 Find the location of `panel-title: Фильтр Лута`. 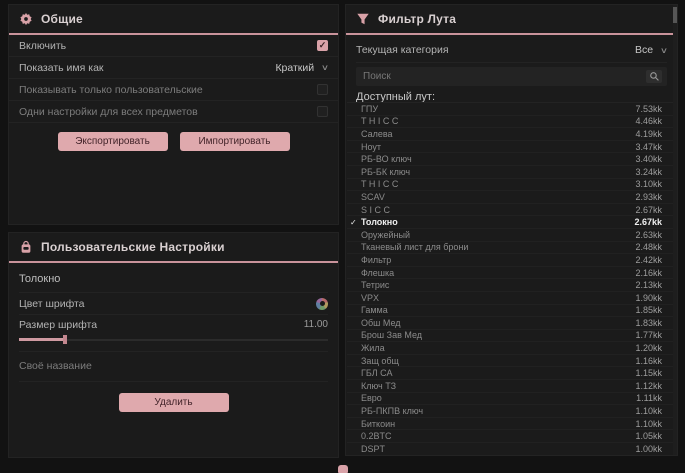

panel-title: Фильтр Лута is located at coordinates (417, 19).